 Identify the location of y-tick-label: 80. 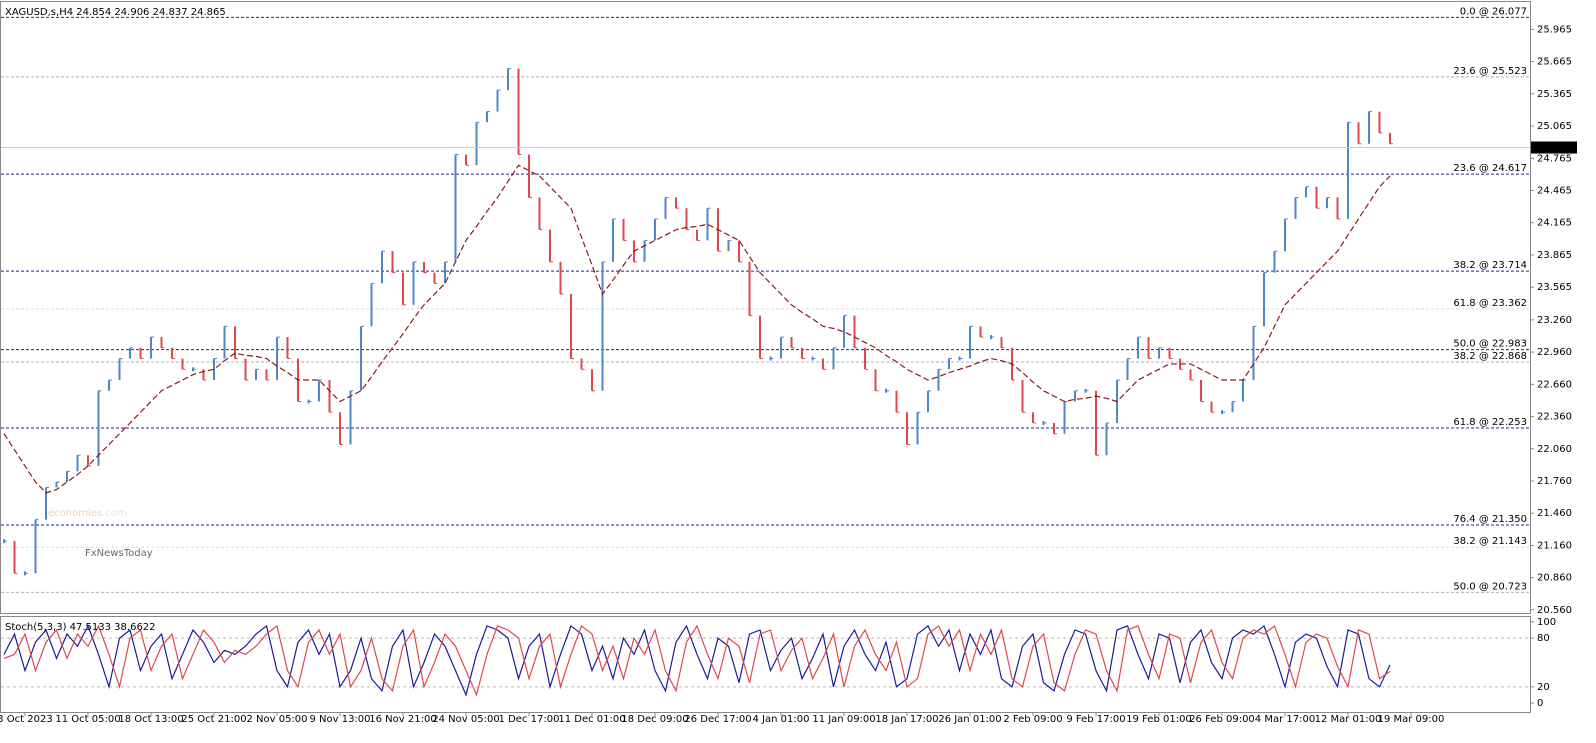
(1543, 638).